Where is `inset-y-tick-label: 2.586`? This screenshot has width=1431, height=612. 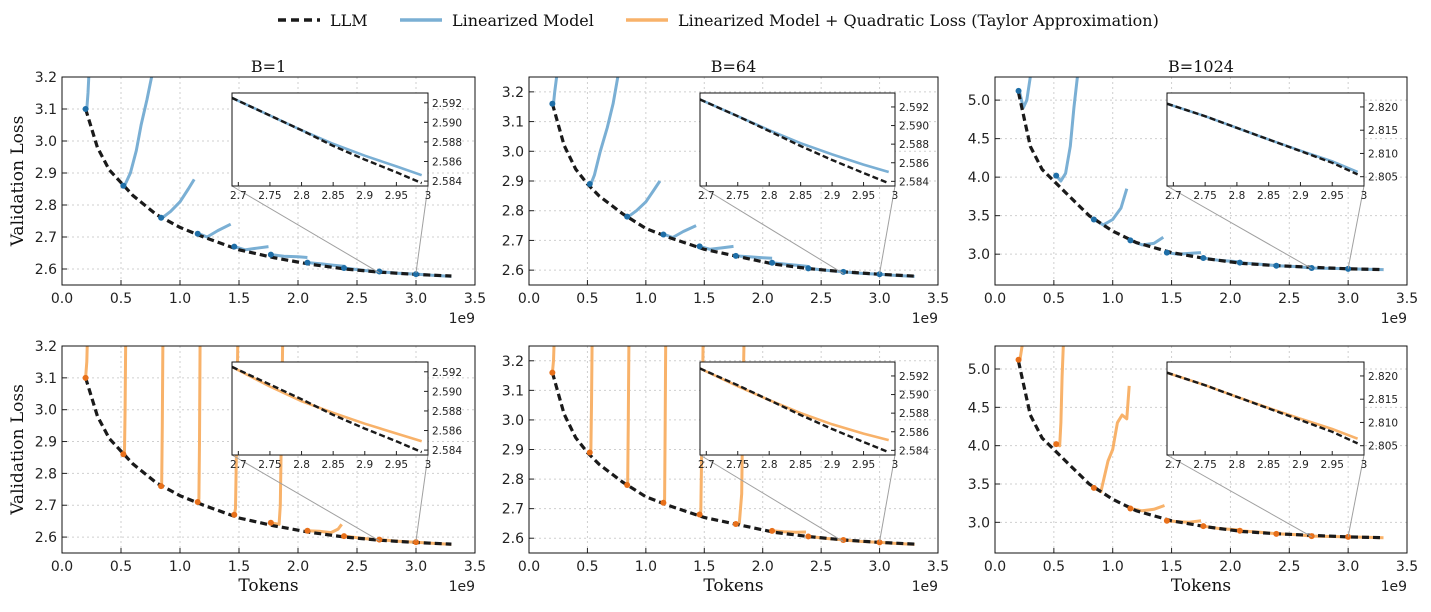
inset-y-tick-label: 2.586 is located at coordinates (914, 433).